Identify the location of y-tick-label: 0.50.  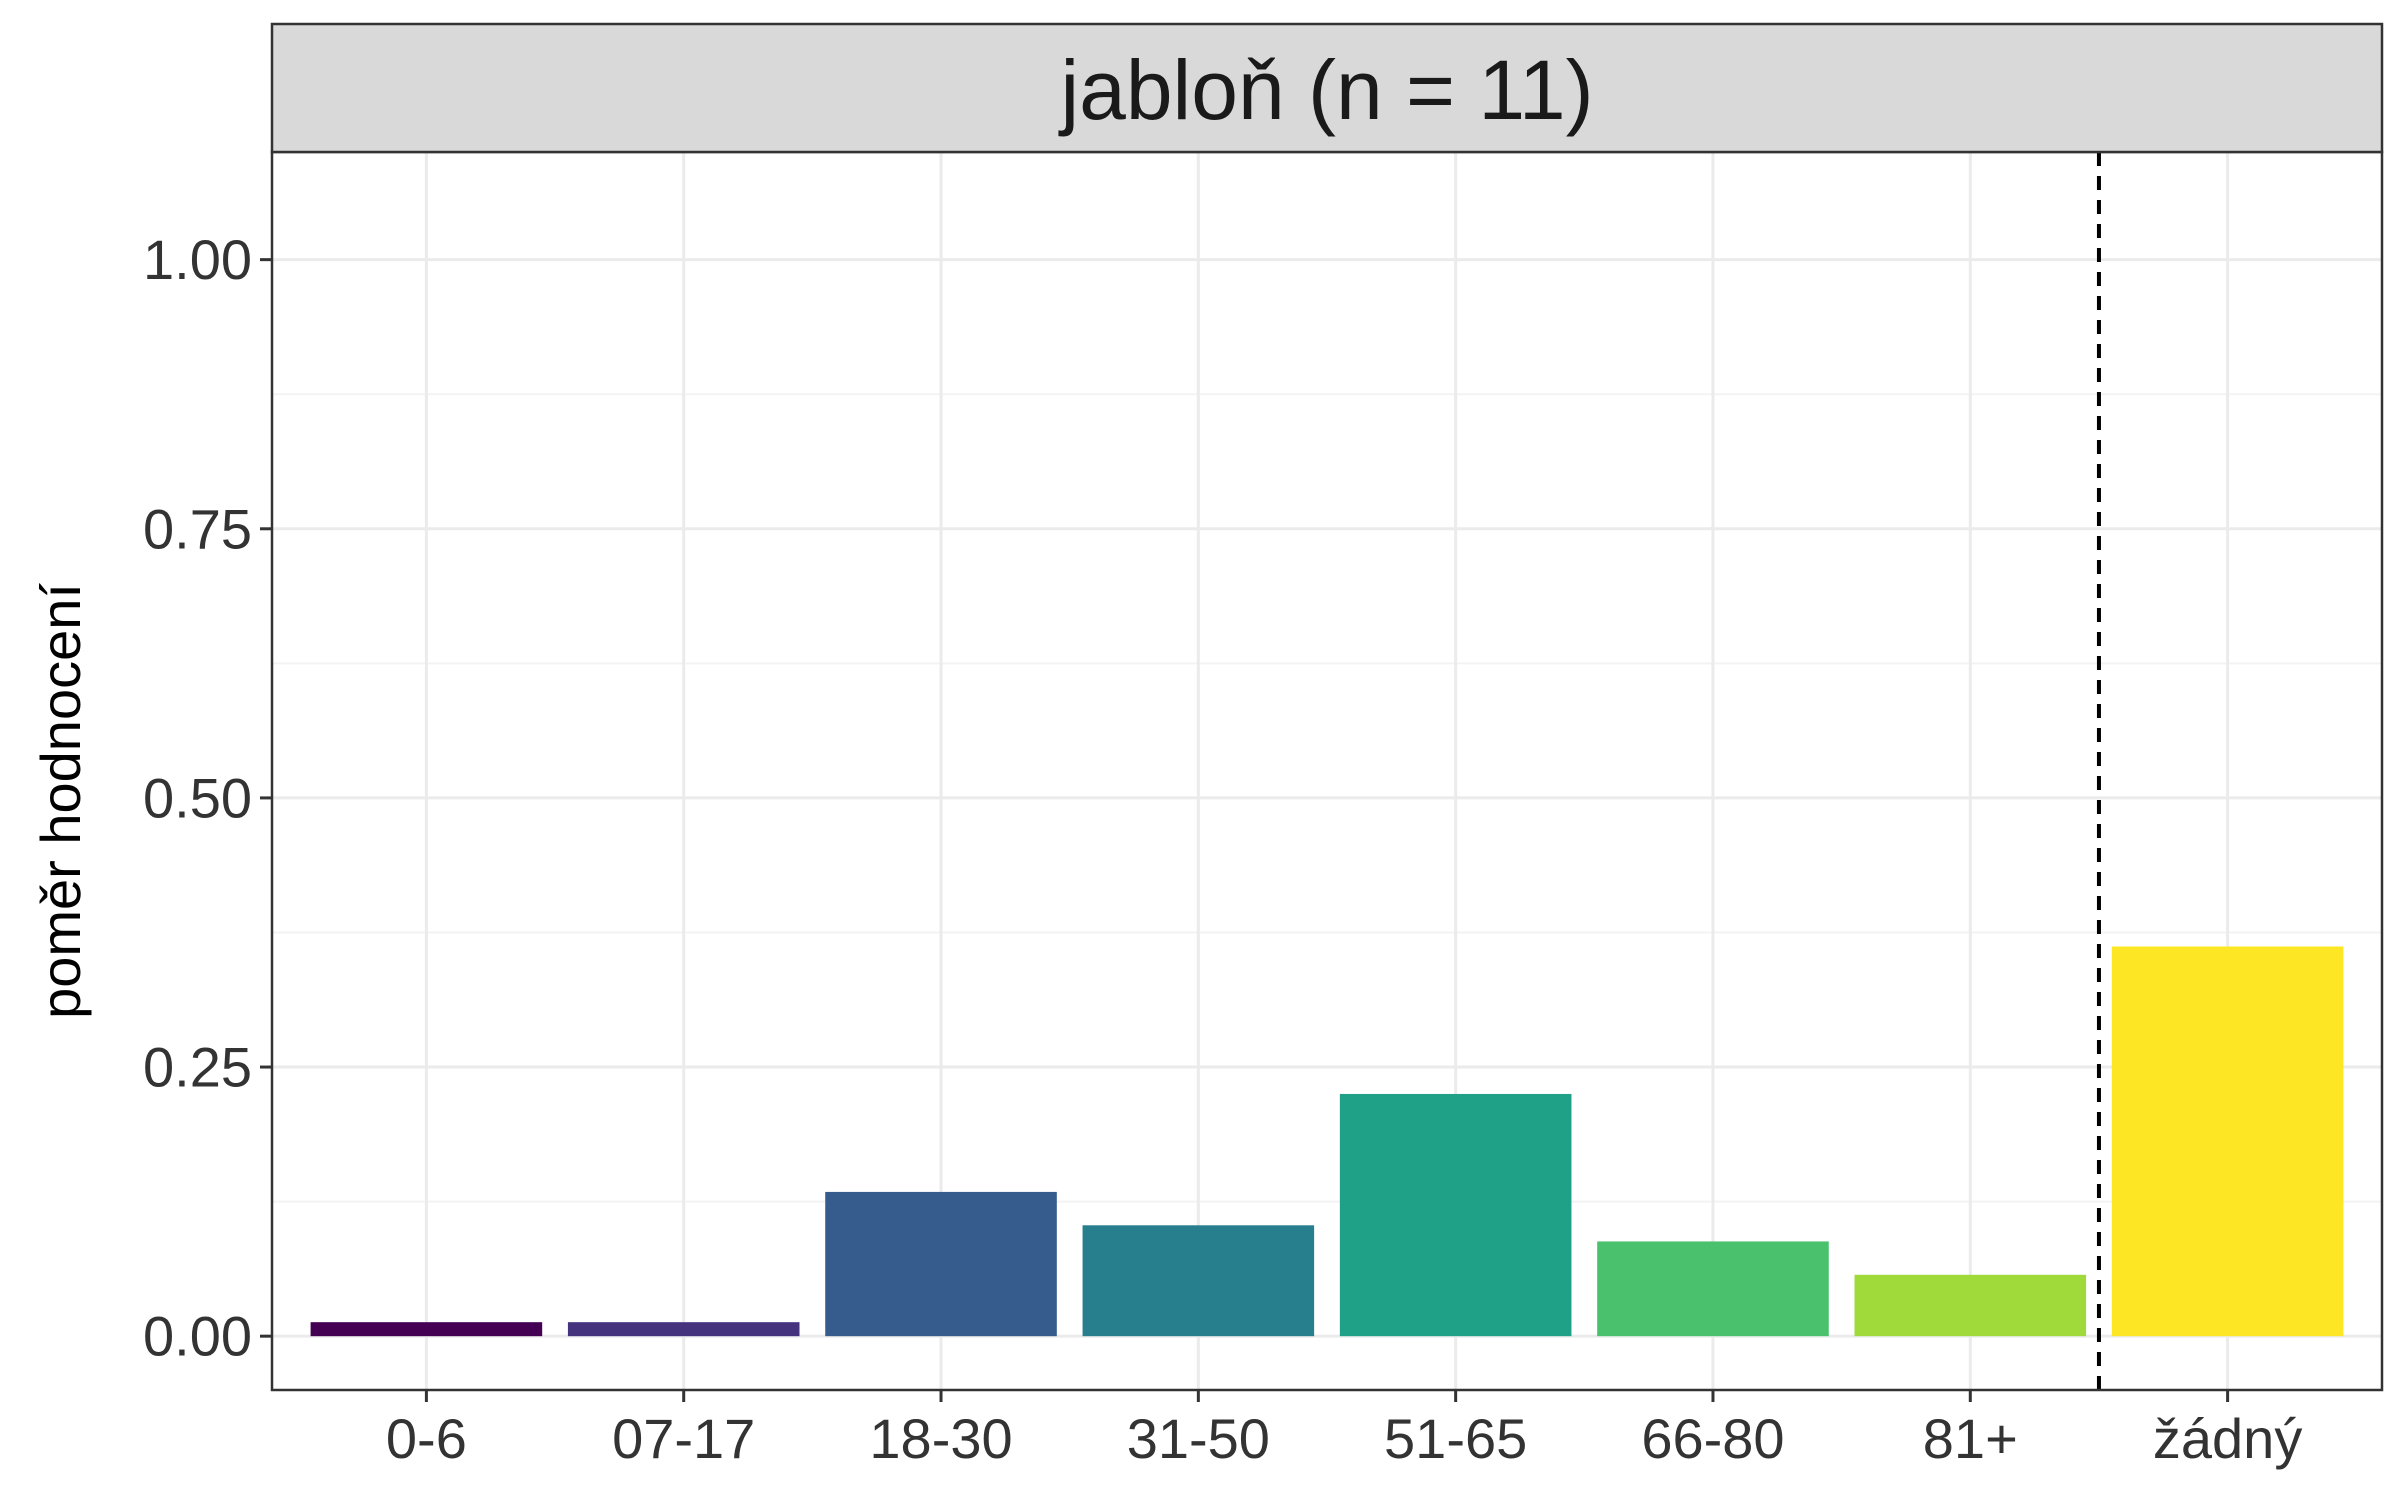
(197, 797).